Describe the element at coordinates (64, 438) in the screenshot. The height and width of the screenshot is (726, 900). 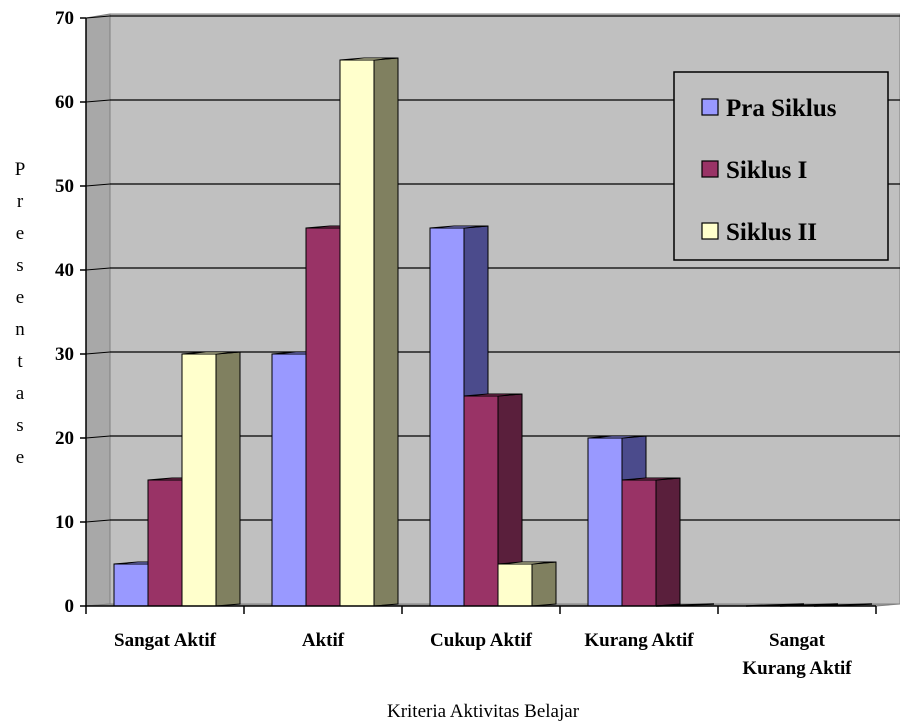
I see `y-tick-label: 20` at that location.